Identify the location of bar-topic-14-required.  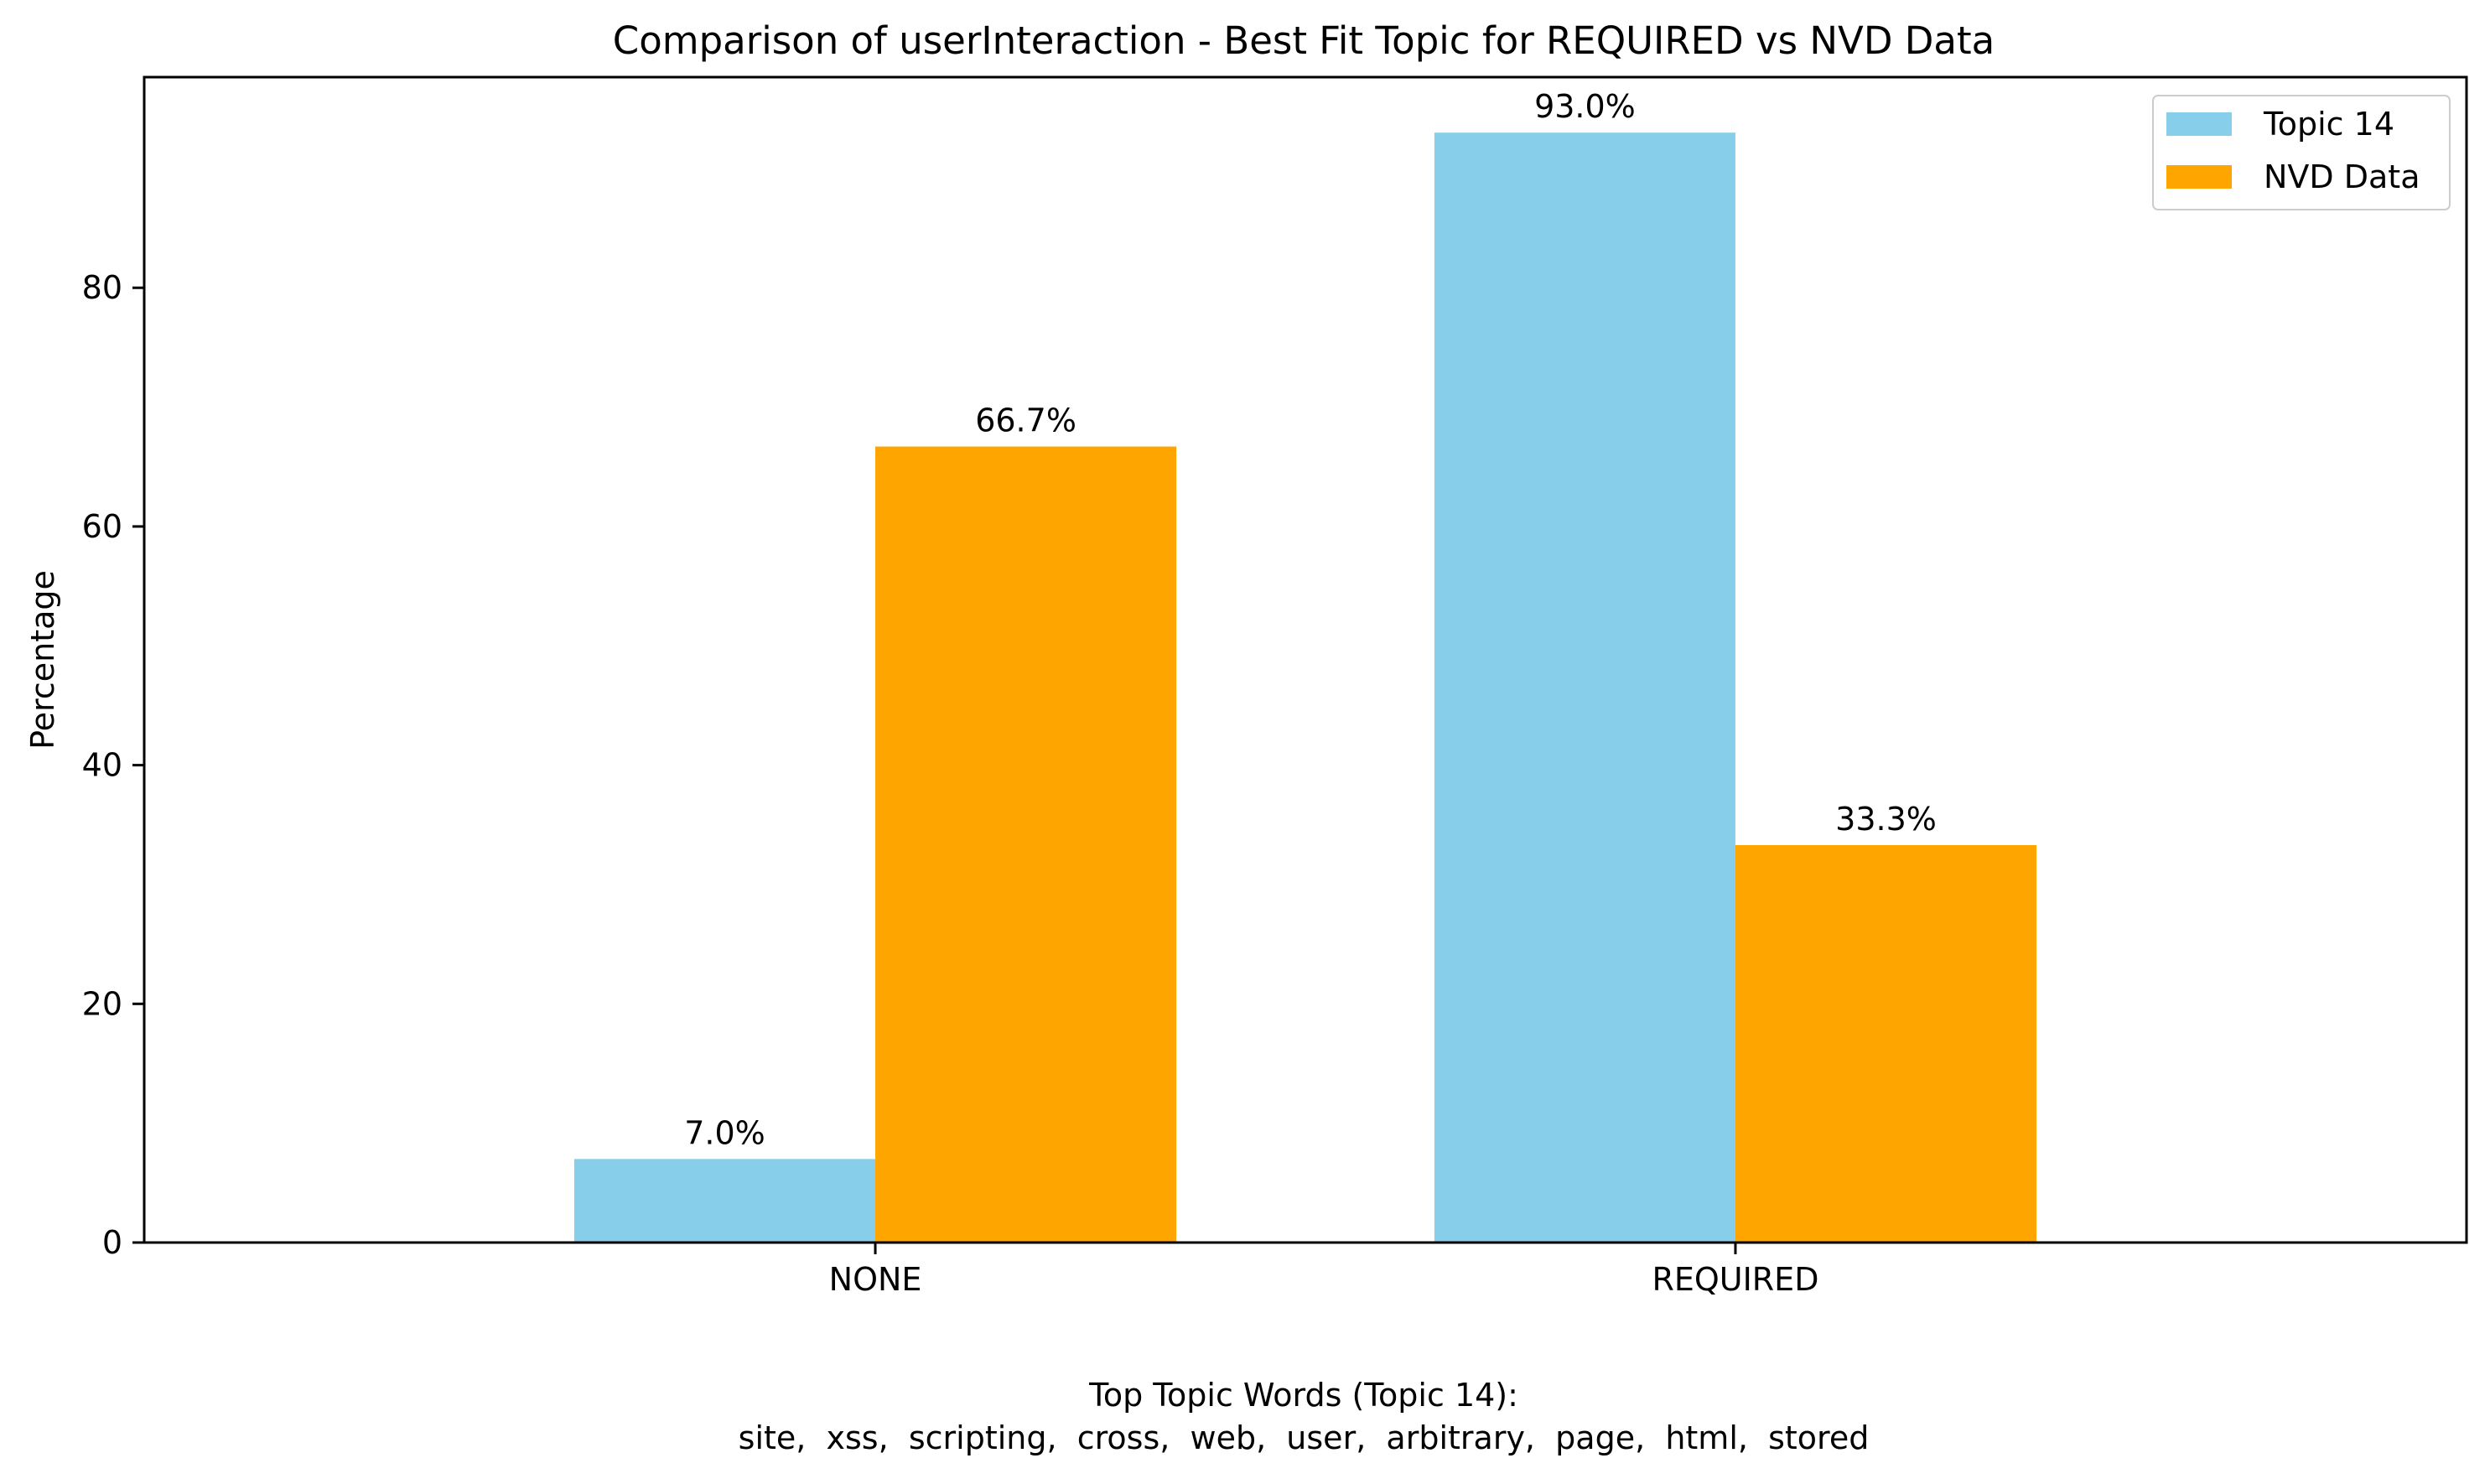
(1584, 687).